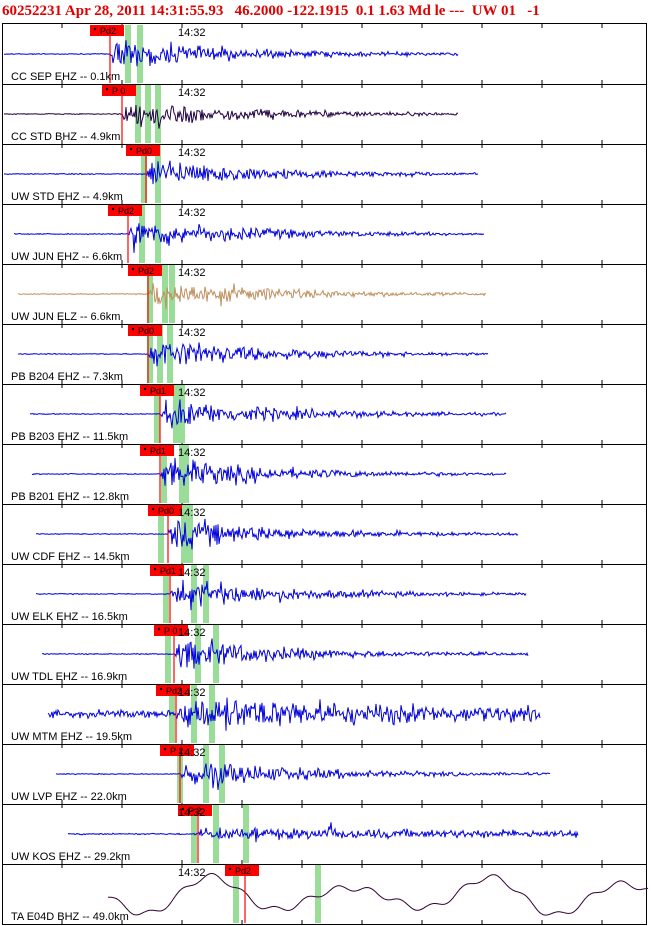 This screenshot has width=651, height=926. What do you see at coordinates (324, 654) in the screenshot?
I see `trace-row: P 0 14:32 UW TDL EHZ -- 16.9km` at bounding box center [324, 654].